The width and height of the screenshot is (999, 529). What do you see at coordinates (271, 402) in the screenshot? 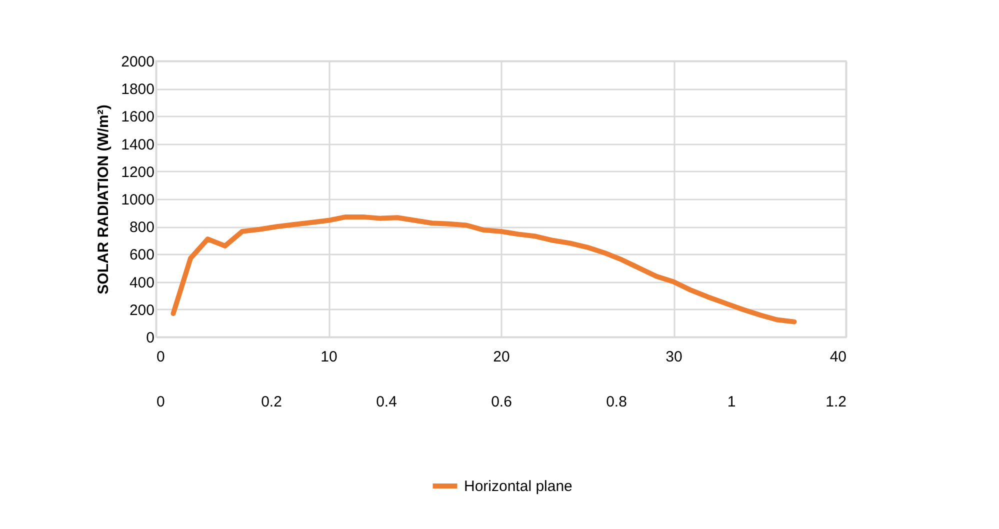
I see `x2-tick-label: 0.2` at bounding box center [271, 402].